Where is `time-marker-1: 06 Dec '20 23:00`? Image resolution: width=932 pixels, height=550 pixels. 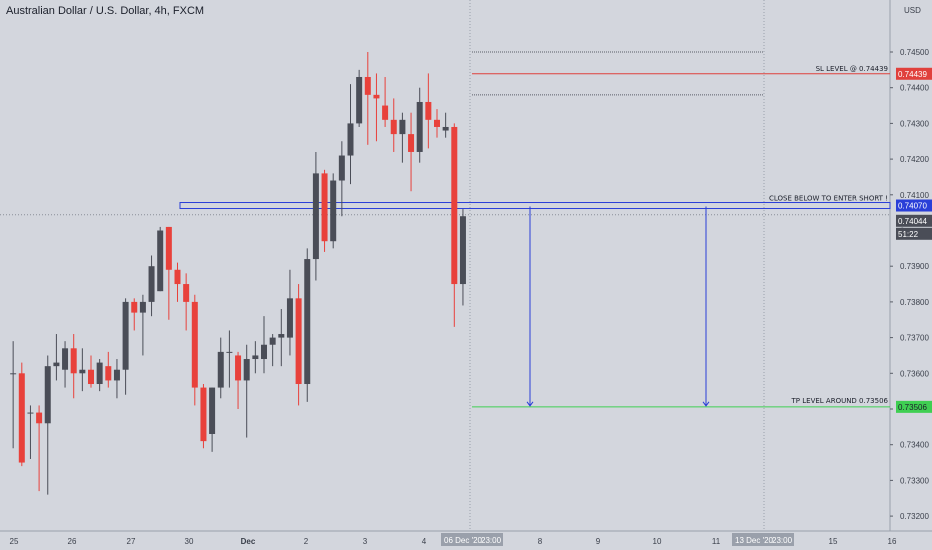
time-marker-1: 06 Dec '20 23:00 is located at coordinates (472, 539).